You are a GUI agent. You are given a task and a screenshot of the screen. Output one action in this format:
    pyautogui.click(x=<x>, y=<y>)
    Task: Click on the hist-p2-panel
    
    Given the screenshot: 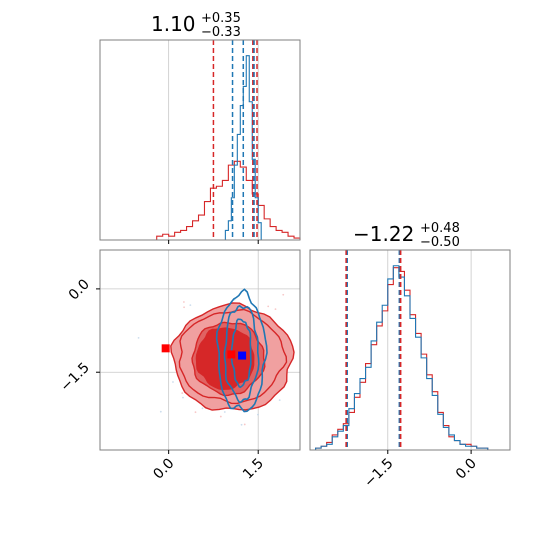 What is the action you would take?
    pyautogui.click(x=410, y=351)
    